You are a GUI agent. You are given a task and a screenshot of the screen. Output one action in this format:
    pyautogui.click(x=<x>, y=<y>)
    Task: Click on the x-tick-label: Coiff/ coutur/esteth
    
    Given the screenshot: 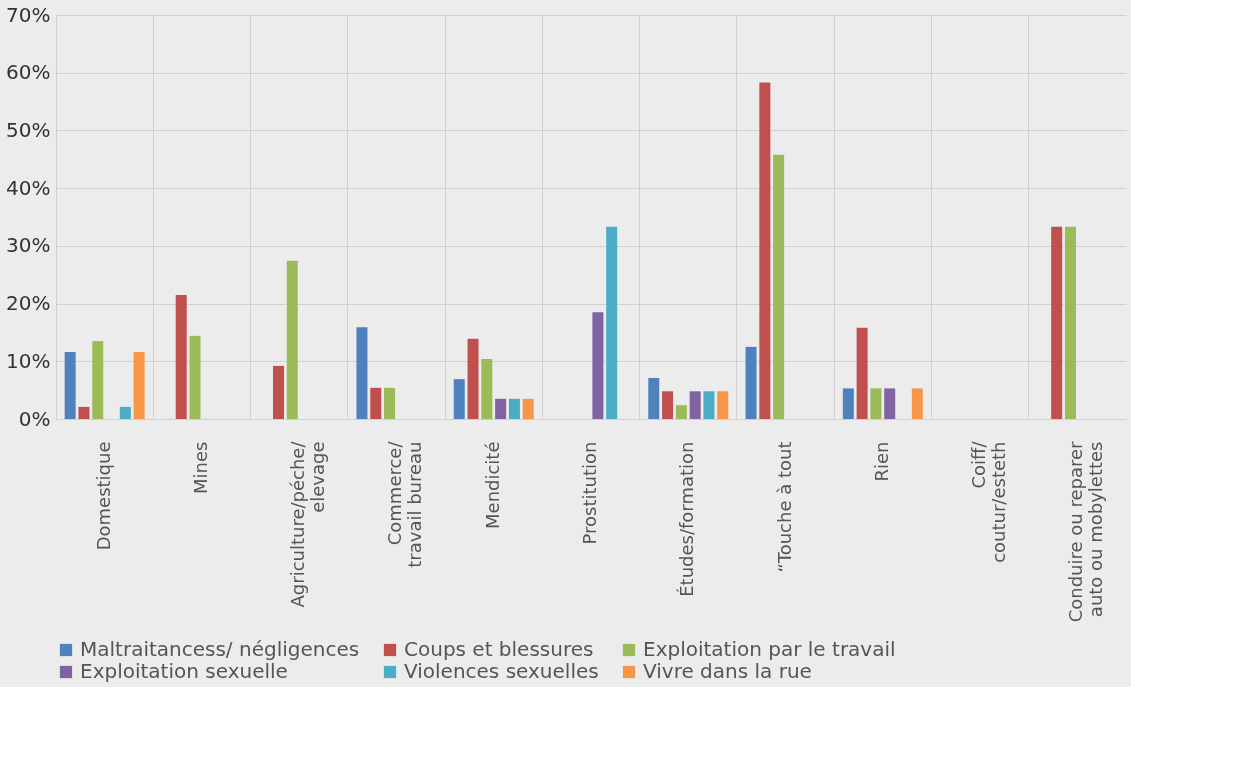 What is the action you would take?
    pyautogui.click(x=989, y=501)
    